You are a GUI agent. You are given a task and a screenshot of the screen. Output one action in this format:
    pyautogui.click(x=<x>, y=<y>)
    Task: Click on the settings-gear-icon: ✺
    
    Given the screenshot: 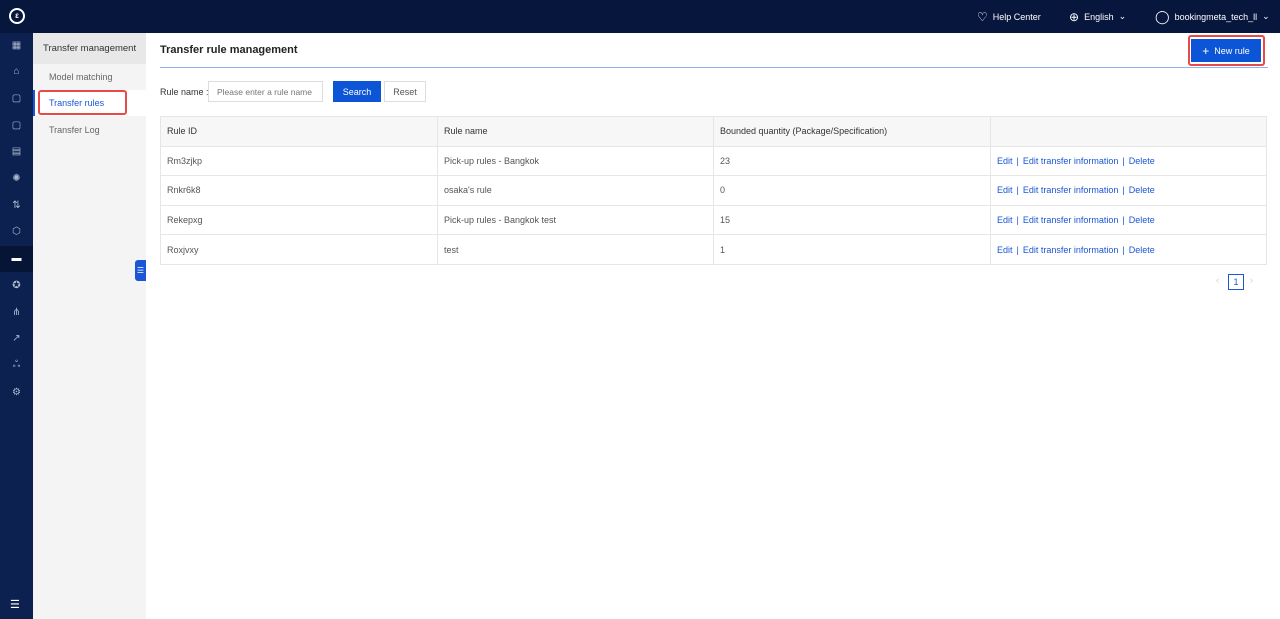 What is the action you would take?
    pyautogui.click(x=16, y=178)
    